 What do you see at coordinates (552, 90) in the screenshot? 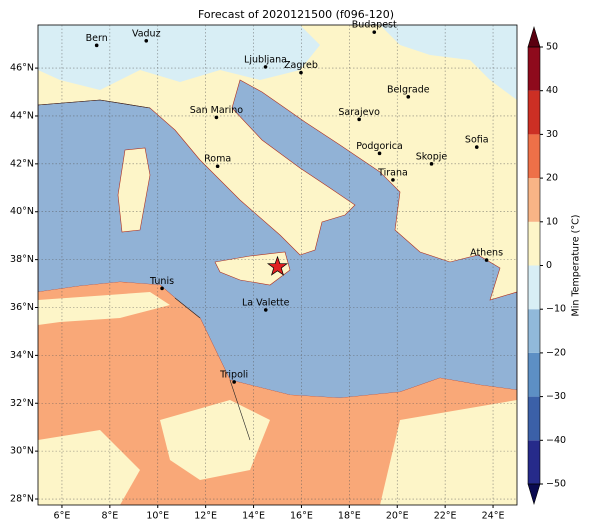
I see `colorbar-tick-label: 40` at bounding box center [552, 90].